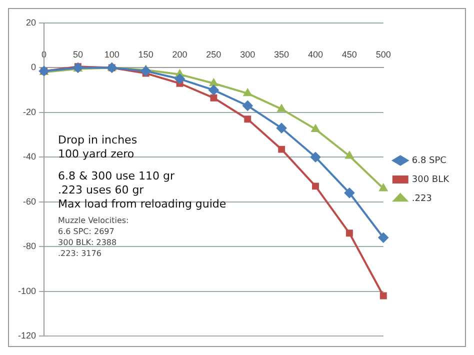 This screenshot has height=355, width=474. I want to click on annotation: 300 BLK: 2388, so click(87, 243).